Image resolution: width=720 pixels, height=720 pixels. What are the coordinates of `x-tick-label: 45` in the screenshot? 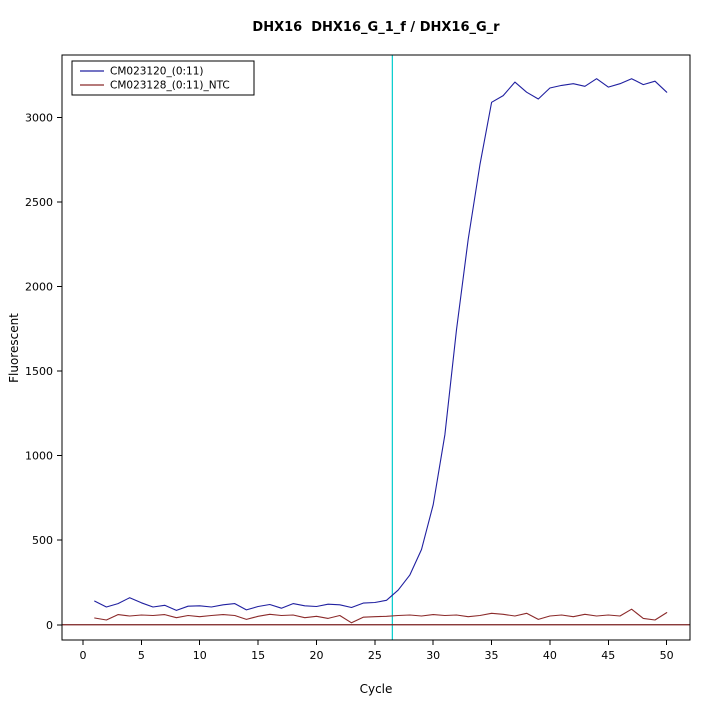 It's located at (608, 655).